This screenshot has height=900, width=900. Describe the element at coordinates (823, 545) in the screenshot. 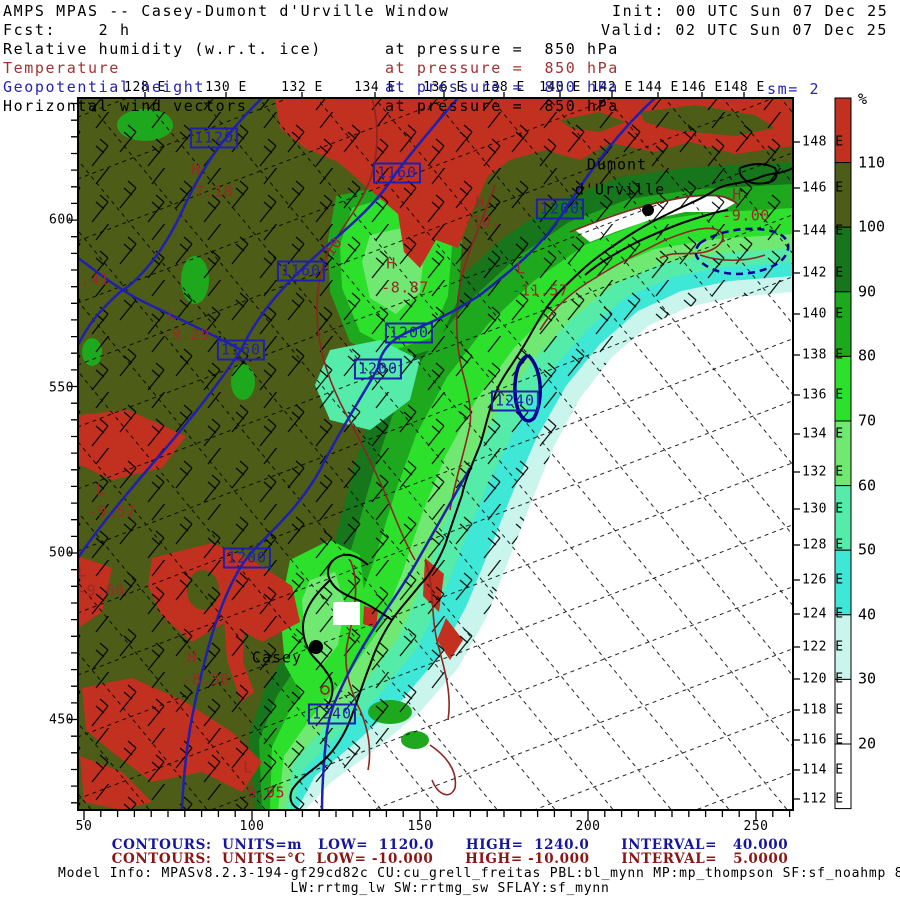

I see `right-axis-label: 128 E` at that location.